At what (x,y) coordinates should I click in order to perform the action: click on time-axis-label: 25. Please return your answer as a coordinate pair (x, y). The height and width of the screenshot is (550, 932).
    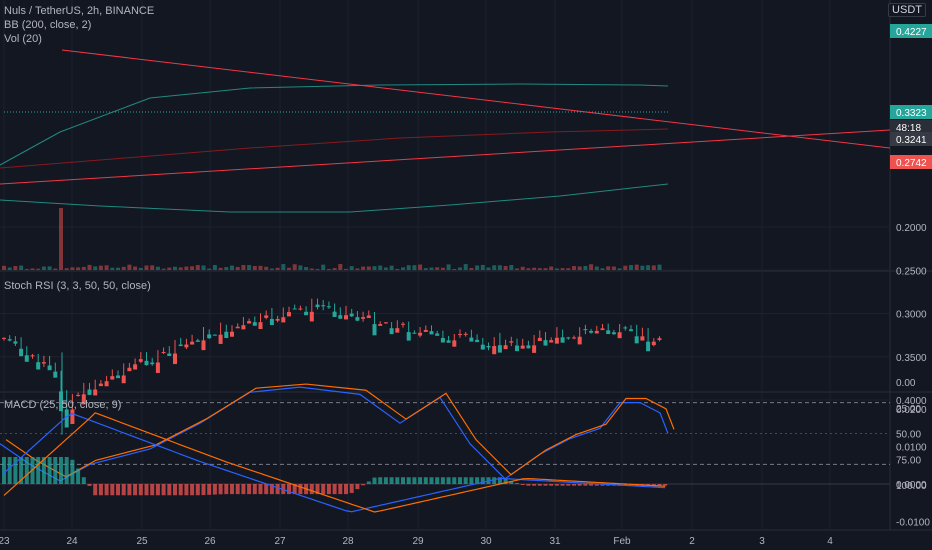
    Looking at the image, I should click on (142, 541).